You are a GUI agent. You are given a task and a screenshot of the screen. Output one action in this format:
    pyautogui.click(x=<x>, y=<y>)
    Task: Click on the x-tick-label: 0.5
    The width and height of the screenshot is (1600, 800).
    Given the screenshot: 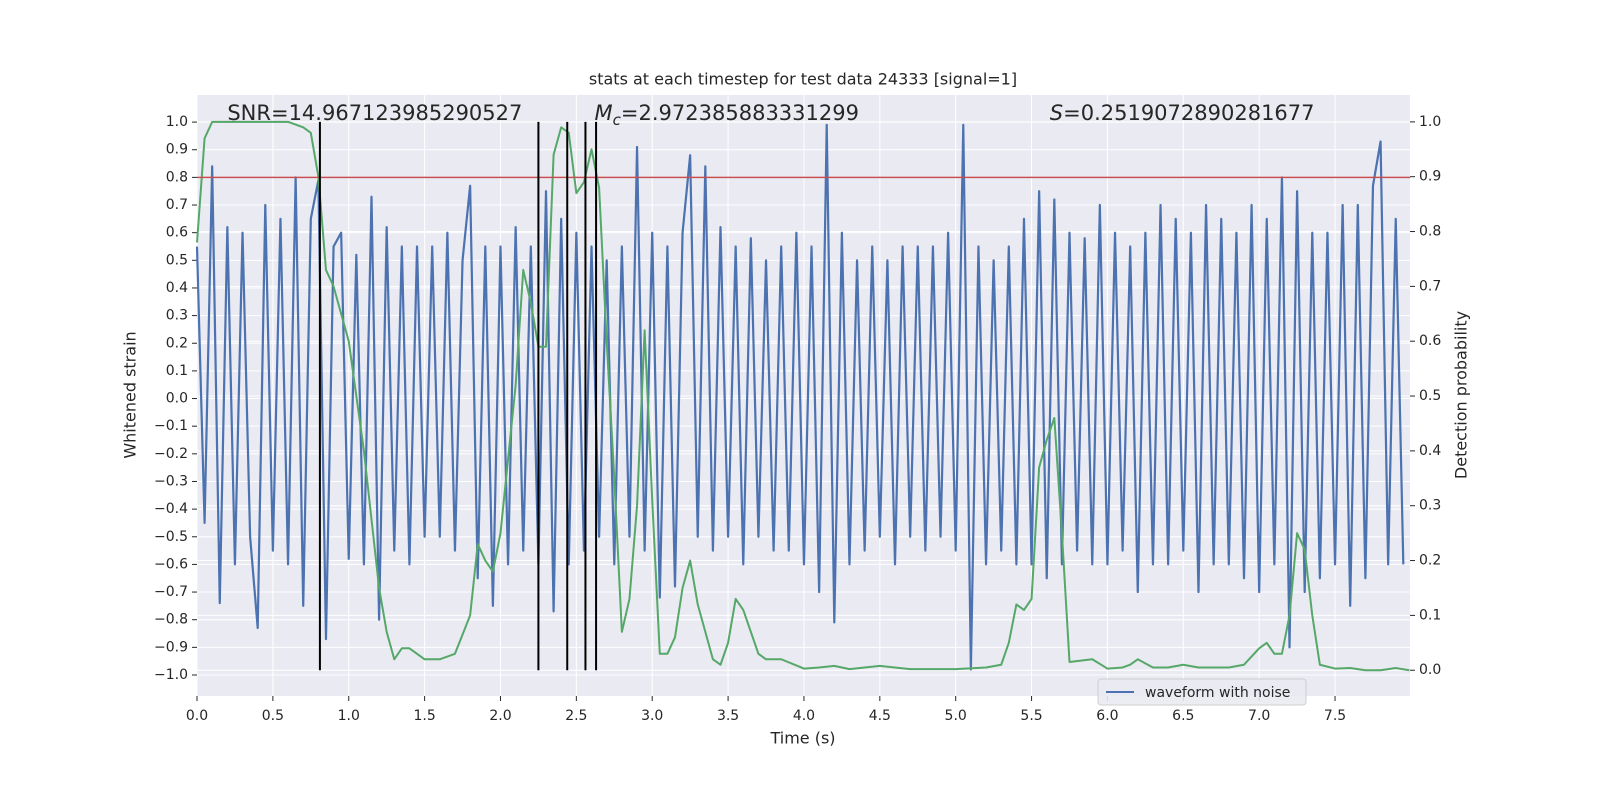 What is the action you would take?
    pyautogui.click(x=273, y=716)
    